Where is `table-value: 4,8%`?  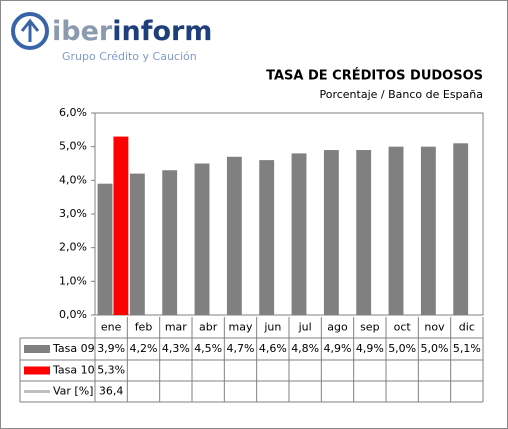 table-value: 4,8% is located at coordinates (305, 348).